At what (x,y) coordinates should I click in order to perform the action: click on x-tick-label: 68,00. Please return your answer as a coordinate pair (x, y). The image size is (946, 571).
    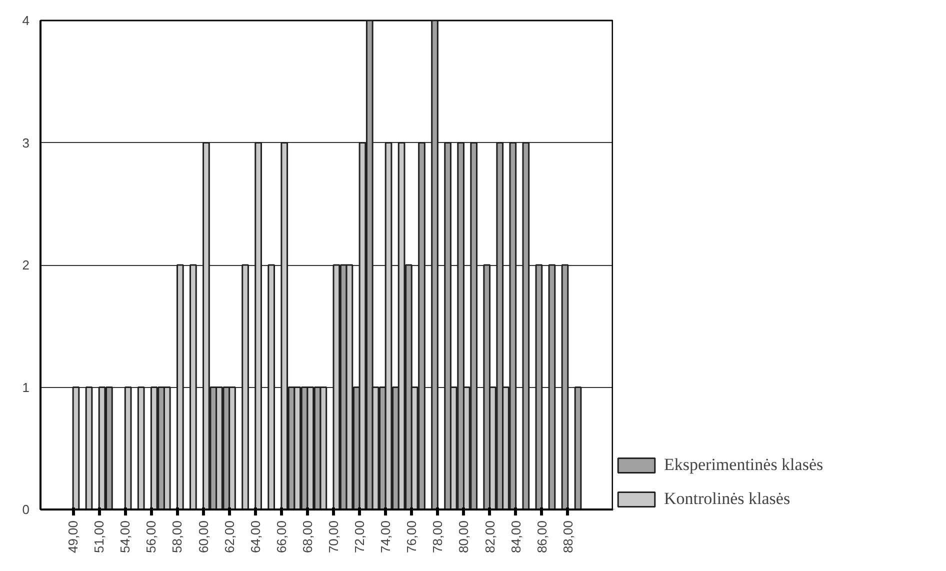
    Looking at the image, I should click on (307, 537).